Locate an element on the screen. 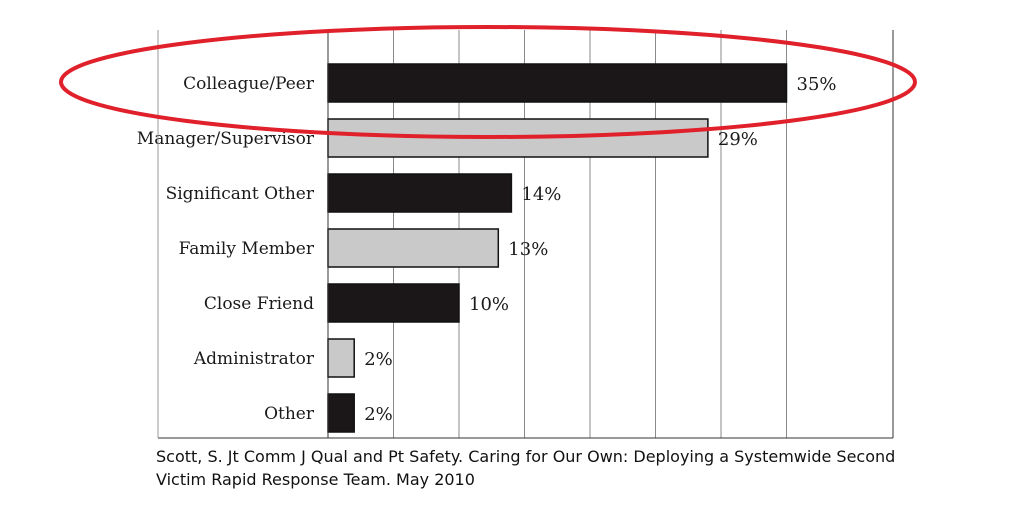 This screenshot has width=1024, height=512. category-label: Close Friend is located at coordinates (259, 304).